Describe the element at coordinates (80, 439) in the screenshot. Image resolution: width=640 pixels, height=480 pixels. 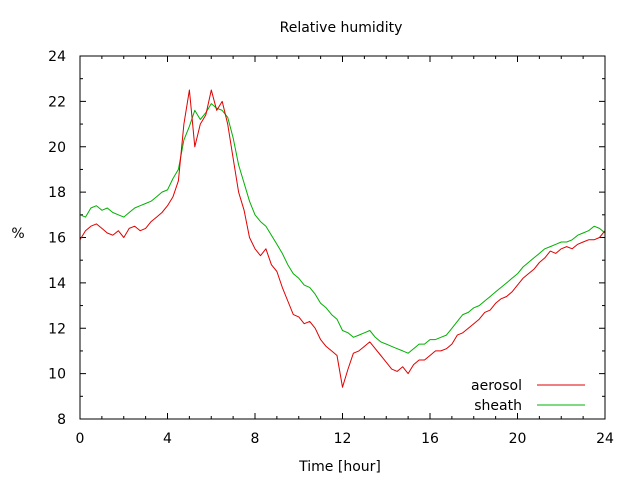
I see `x-tick-label: 0` at that location.